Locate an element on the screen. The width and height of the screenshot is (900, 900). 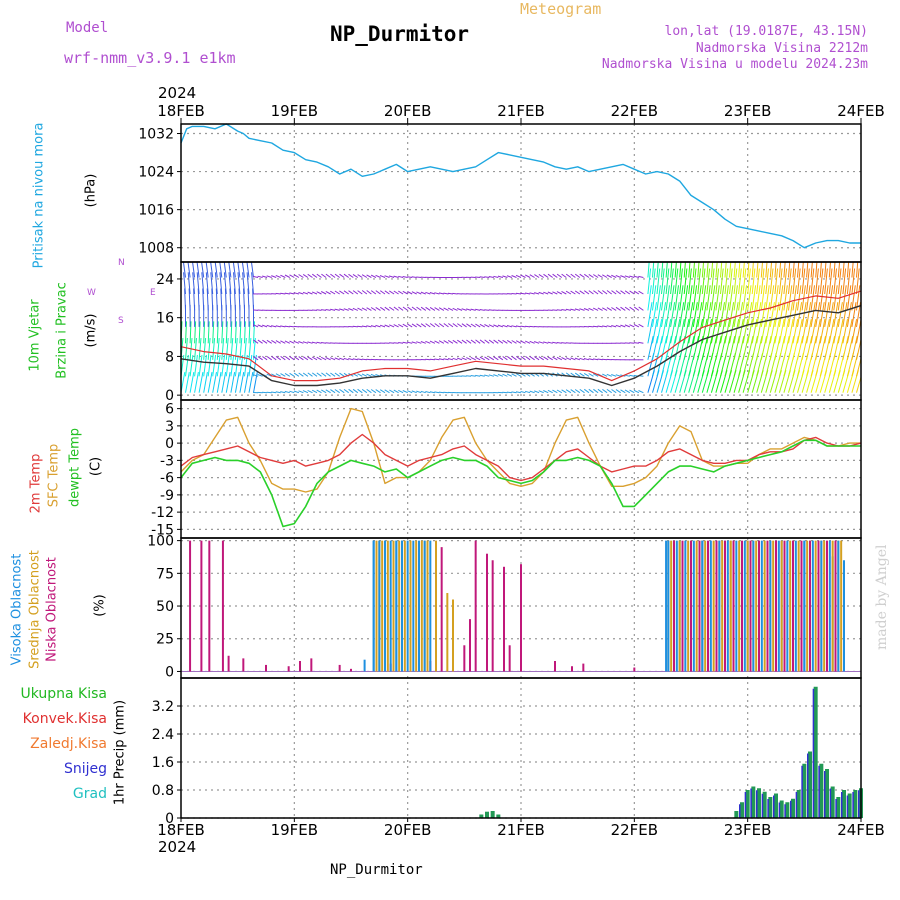
x-tick-label-bottom: 22FEB is located at coordinates (634, 830).